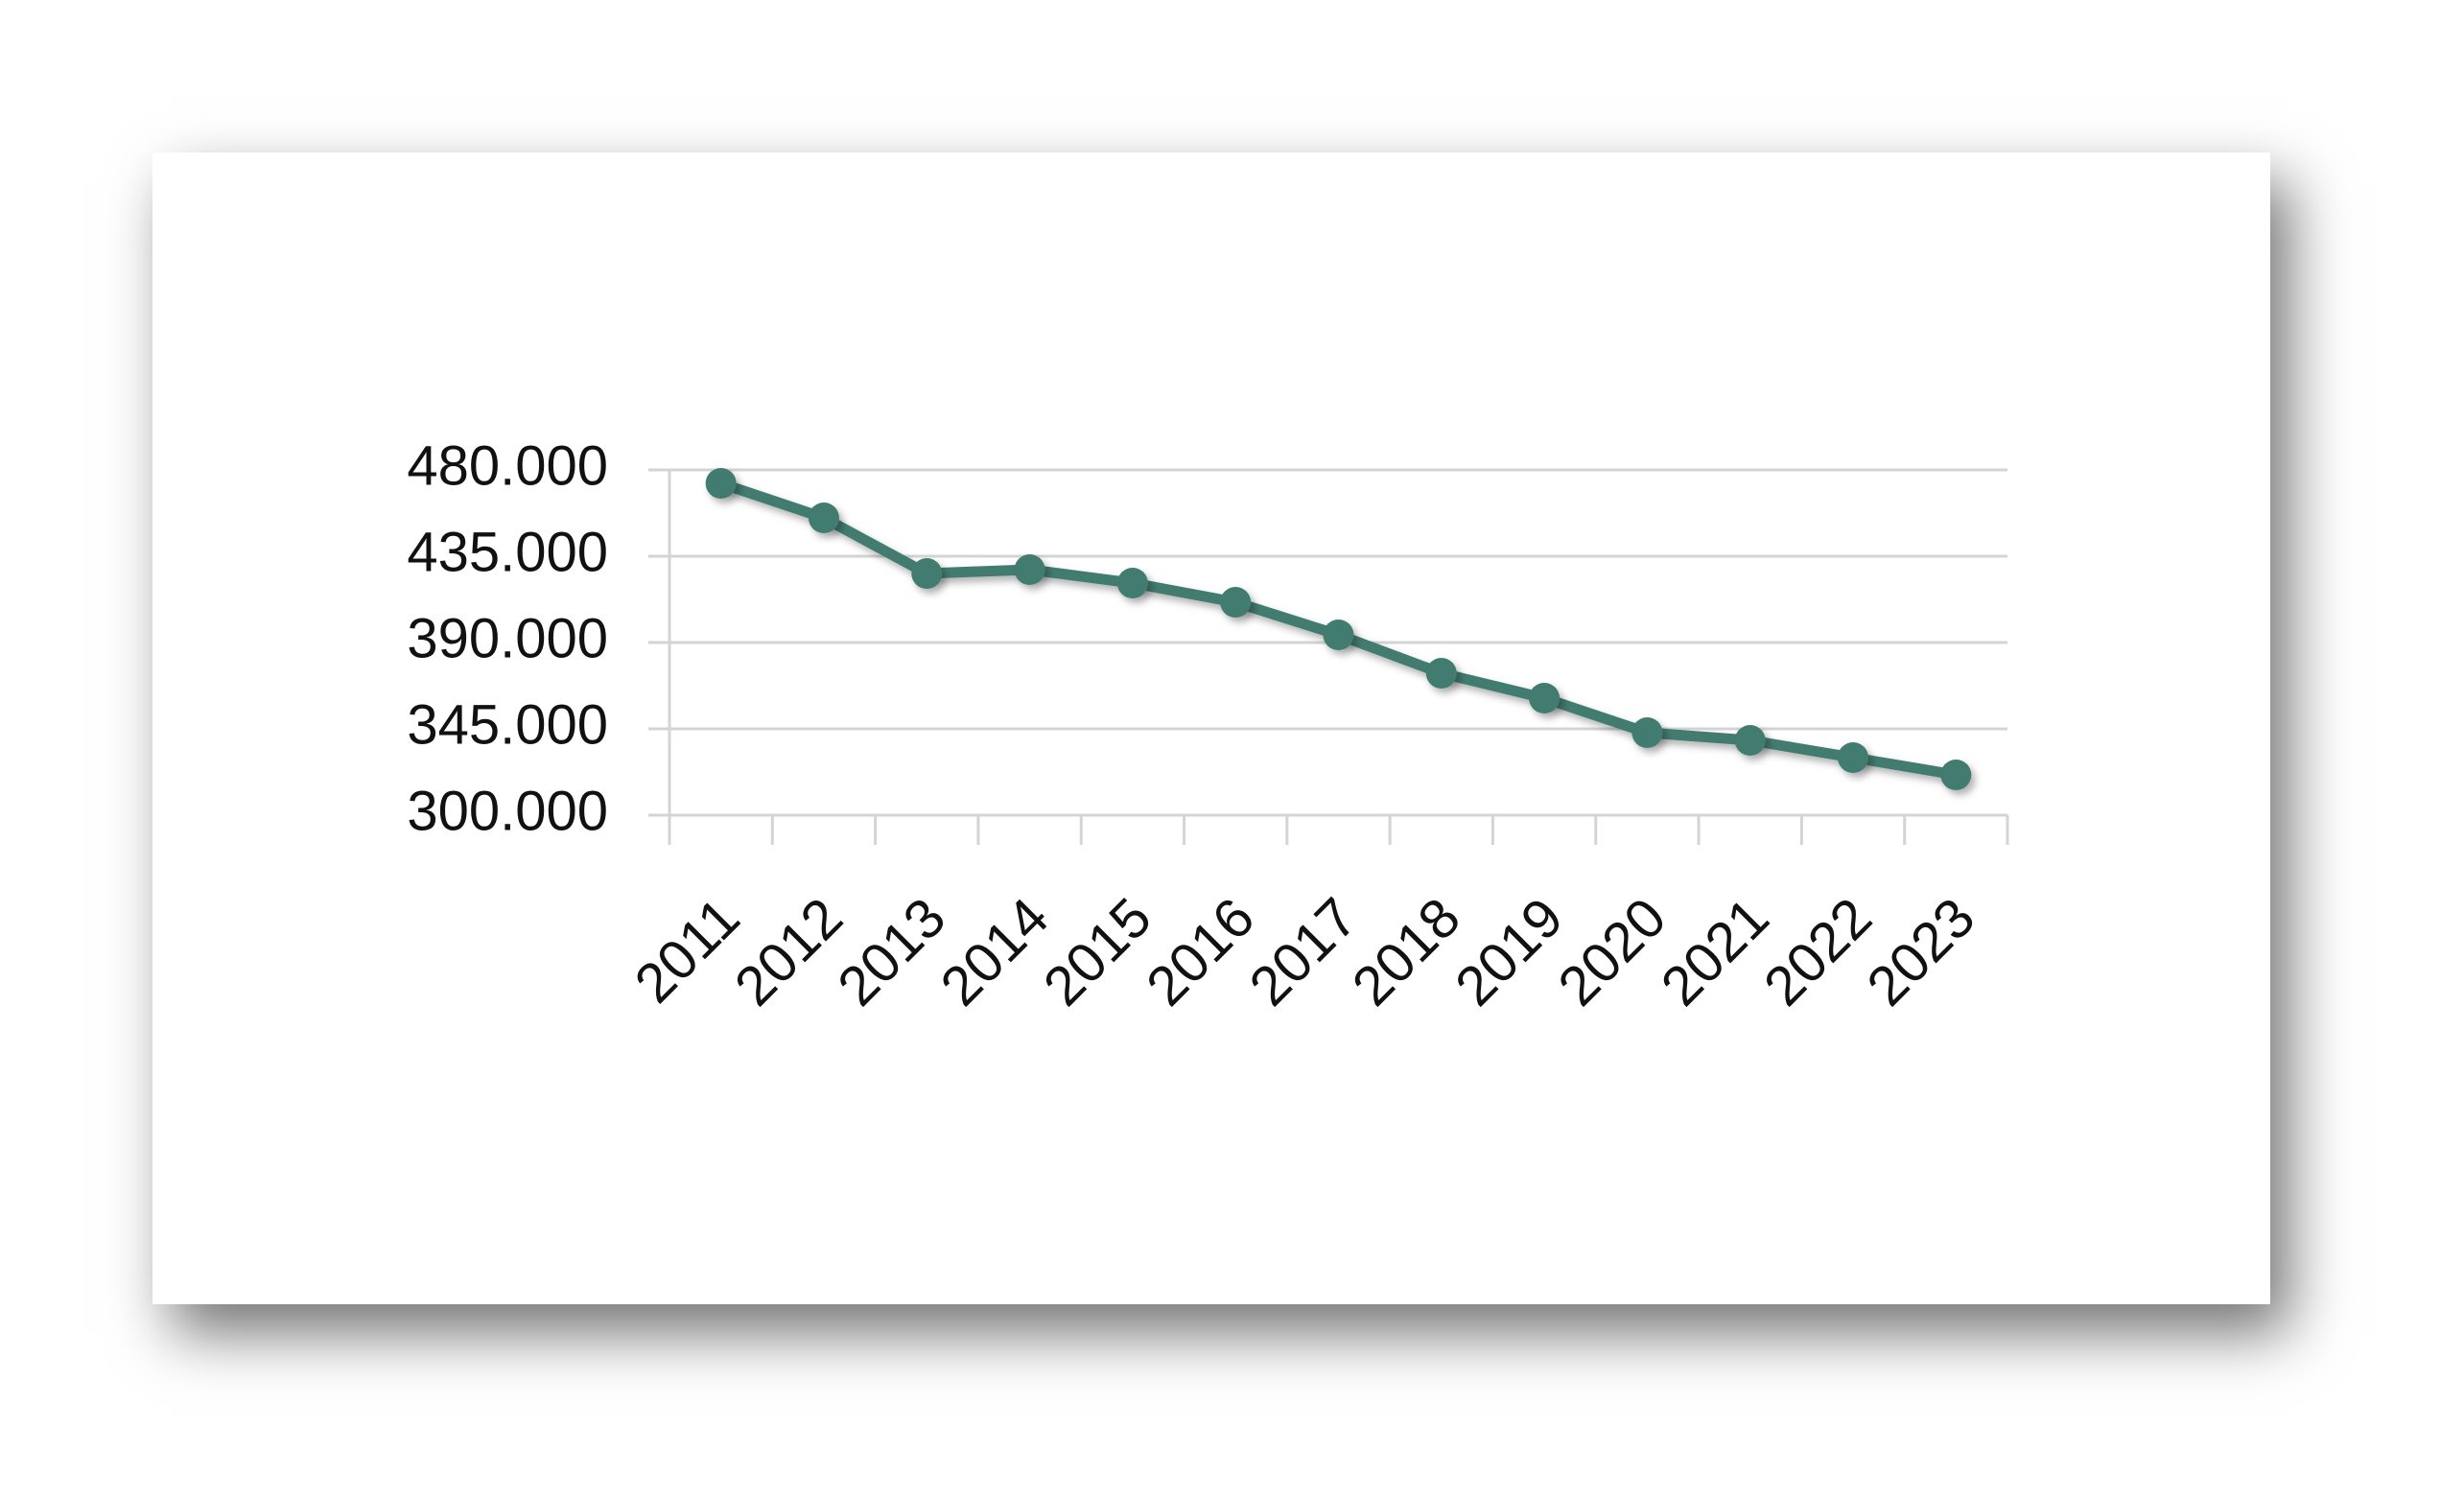 Image resolution: width=2464 pixels, height=1497 pixels. I want to click on x-tick-label: 2021, so click(1715, 951).